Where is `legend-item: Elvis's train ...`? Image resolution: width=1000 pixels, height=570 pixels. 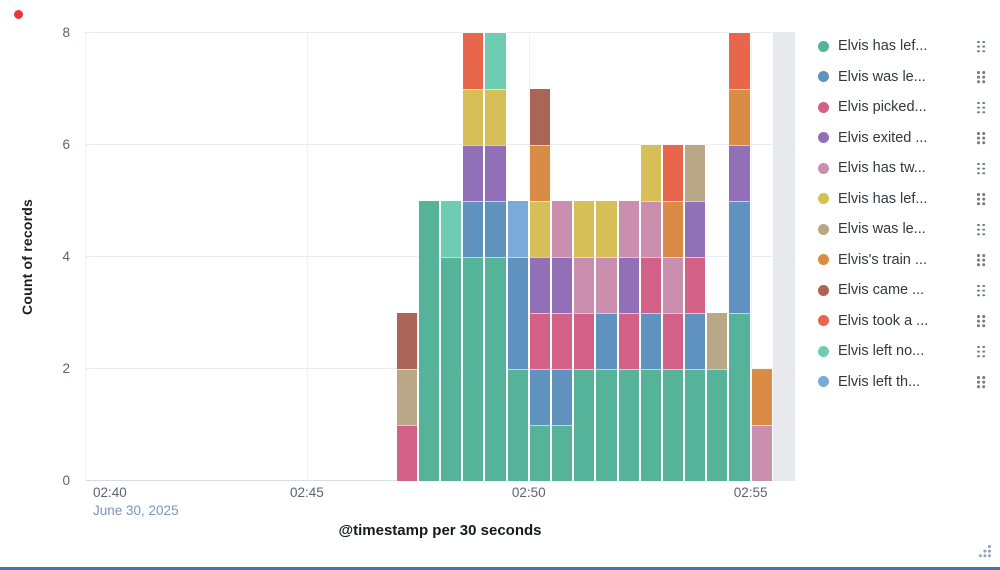
legend-item: Elvis's train ... is located at coordinates (902, 260).